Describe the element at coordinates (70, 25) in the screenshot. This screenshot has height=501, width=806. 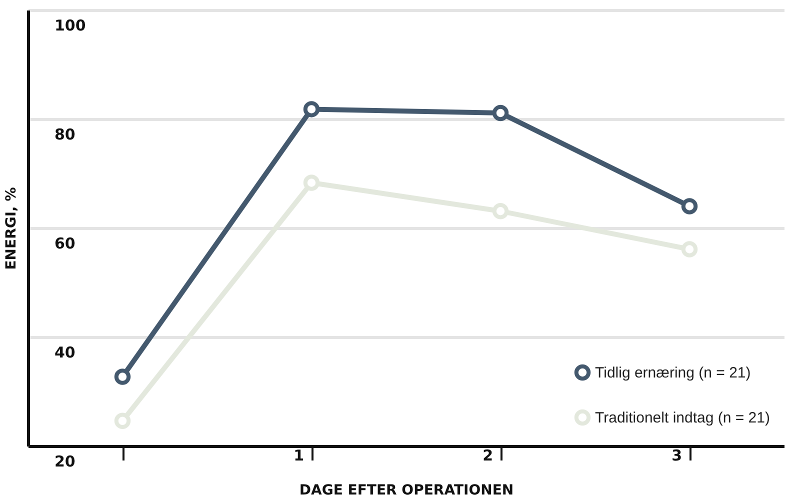
I see `y-tick-label: 100` at that location.